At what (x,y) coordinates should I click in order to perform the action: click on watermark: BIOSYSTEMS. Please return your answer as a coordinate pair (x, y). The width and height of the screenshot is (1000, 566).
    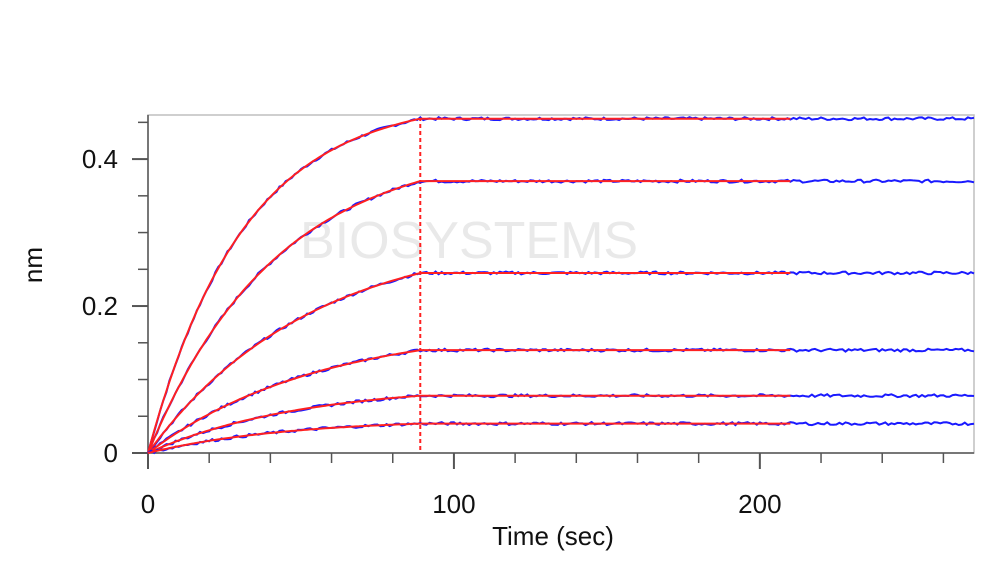
    Looking at the image, I should click on (469, 241).